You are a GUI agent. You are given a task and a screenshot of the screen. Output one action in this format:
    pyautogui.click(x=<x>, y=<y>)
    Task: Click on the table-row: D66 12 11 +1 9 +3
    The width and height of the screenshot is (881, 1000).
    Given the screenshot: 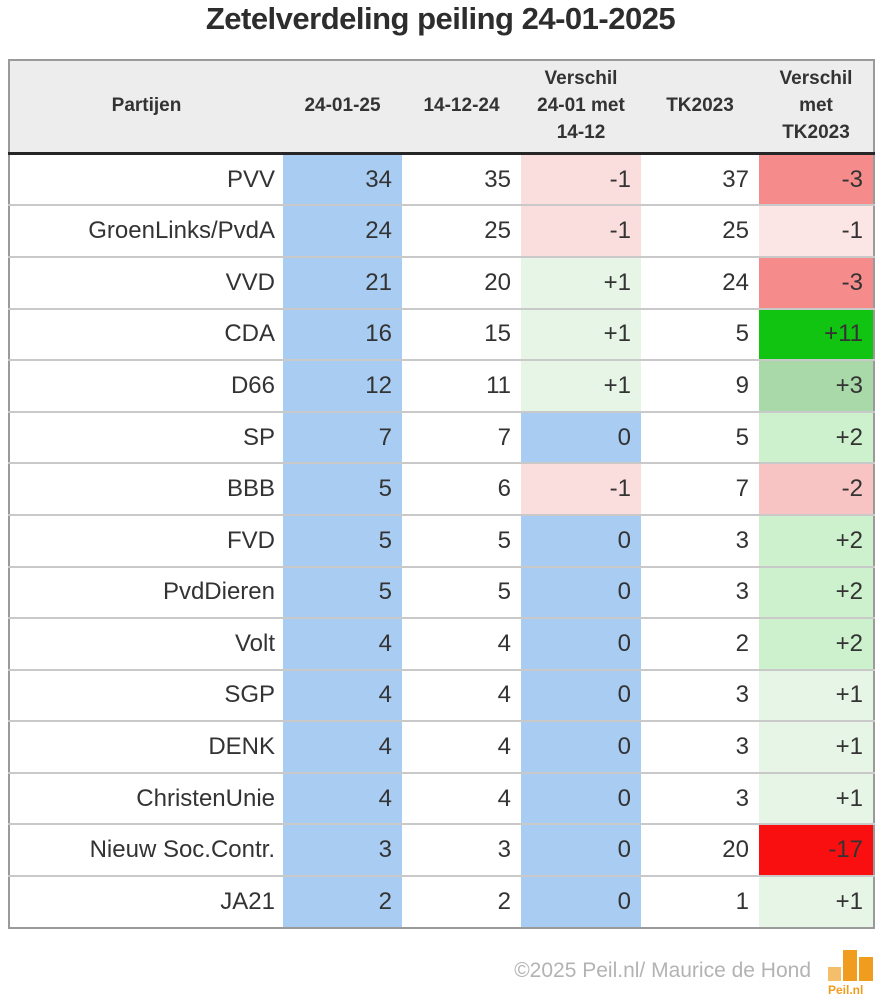 What is the action you would take?
    pyautogui.click(x=441, y=385)
    